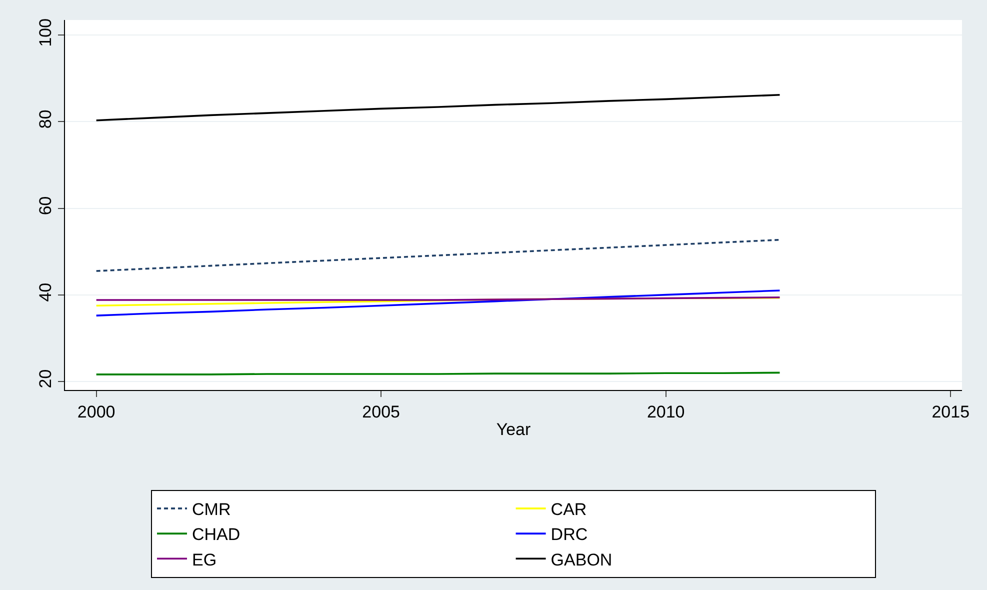  What do you see at coordinates (46, 32) in the screenshot?
I see `y-tick-label: 100` at bounding box center [46, 32].